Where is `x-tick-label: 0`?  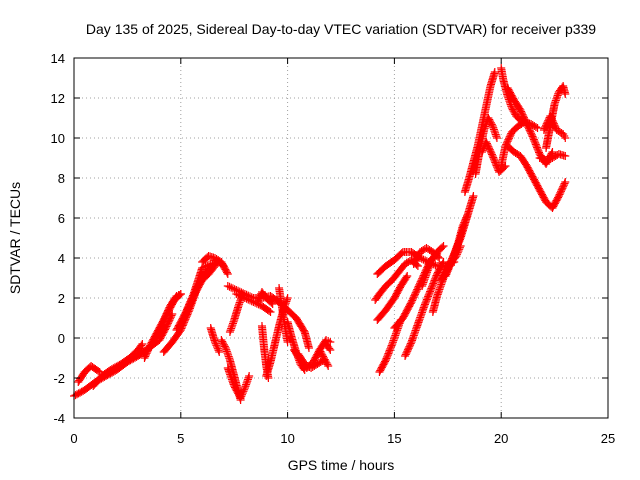
x-tick-label: 0 is located at coordinates (73, 438).